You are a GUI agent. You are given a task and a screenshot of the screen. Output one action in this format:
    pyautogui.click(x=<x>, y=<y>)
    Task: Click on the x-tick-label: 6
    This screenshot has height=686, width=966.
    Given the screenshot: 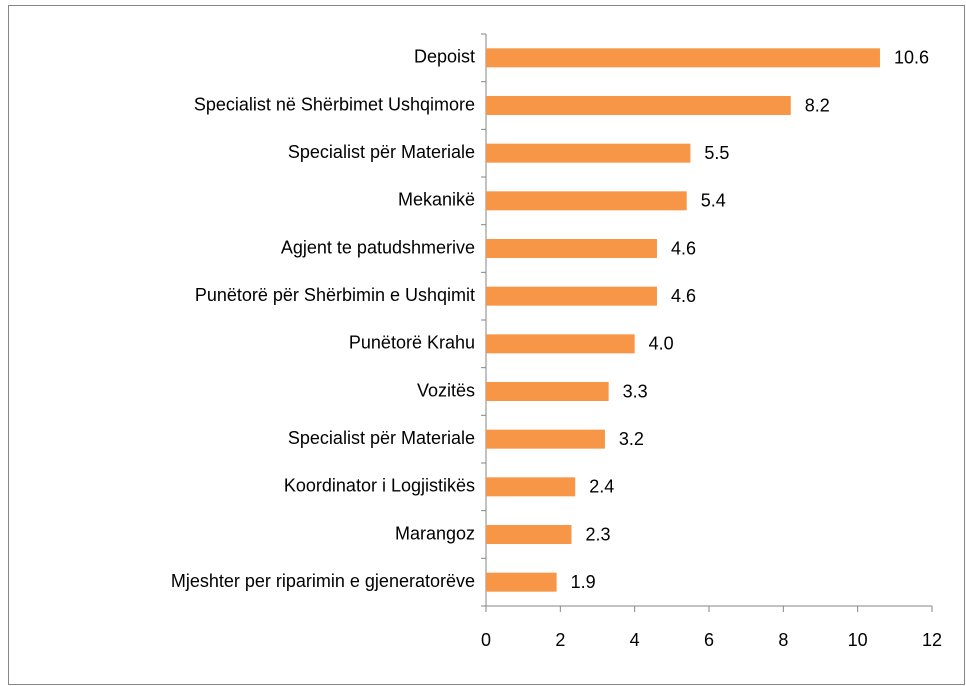 What is the action you would take?
    pyautogui.click(x=709, y=640)
    